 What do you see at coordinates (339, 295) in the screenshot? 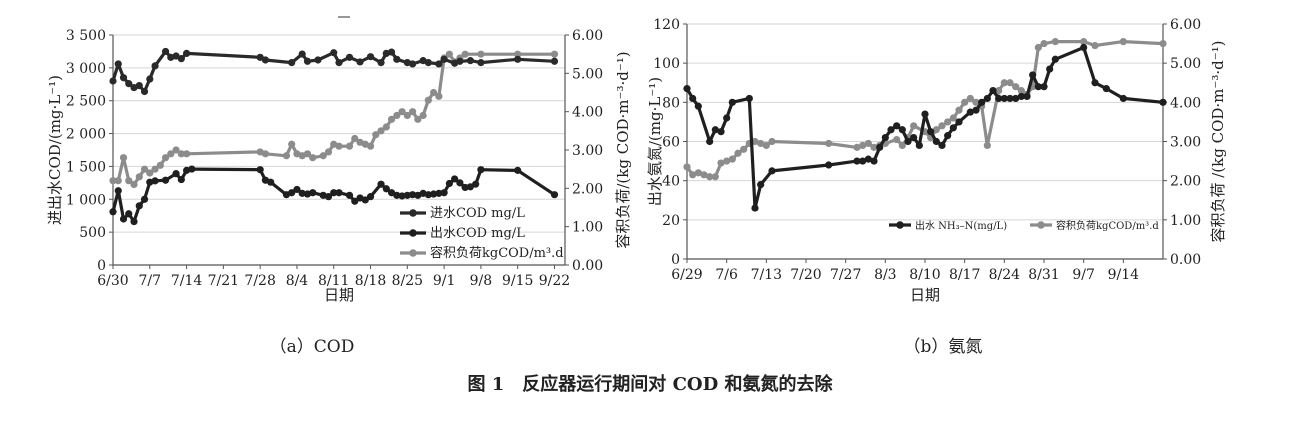
I see `x-axis-title: 日期` at bounding box center [339, 295].